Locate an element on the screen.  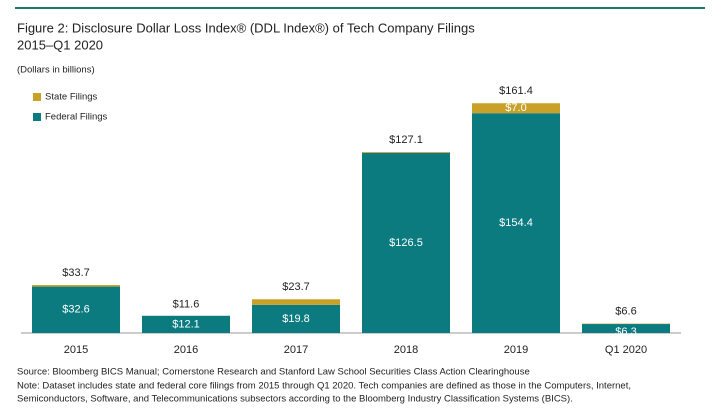
total-label: $11.6 is located at coordinates (186, 304).